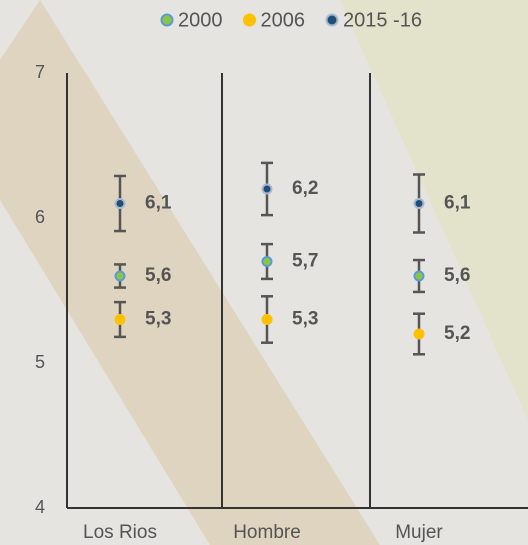  Describe the element at coordinates (40, 362) in the screenshot. I see `y-tick-label: 5` at that location.